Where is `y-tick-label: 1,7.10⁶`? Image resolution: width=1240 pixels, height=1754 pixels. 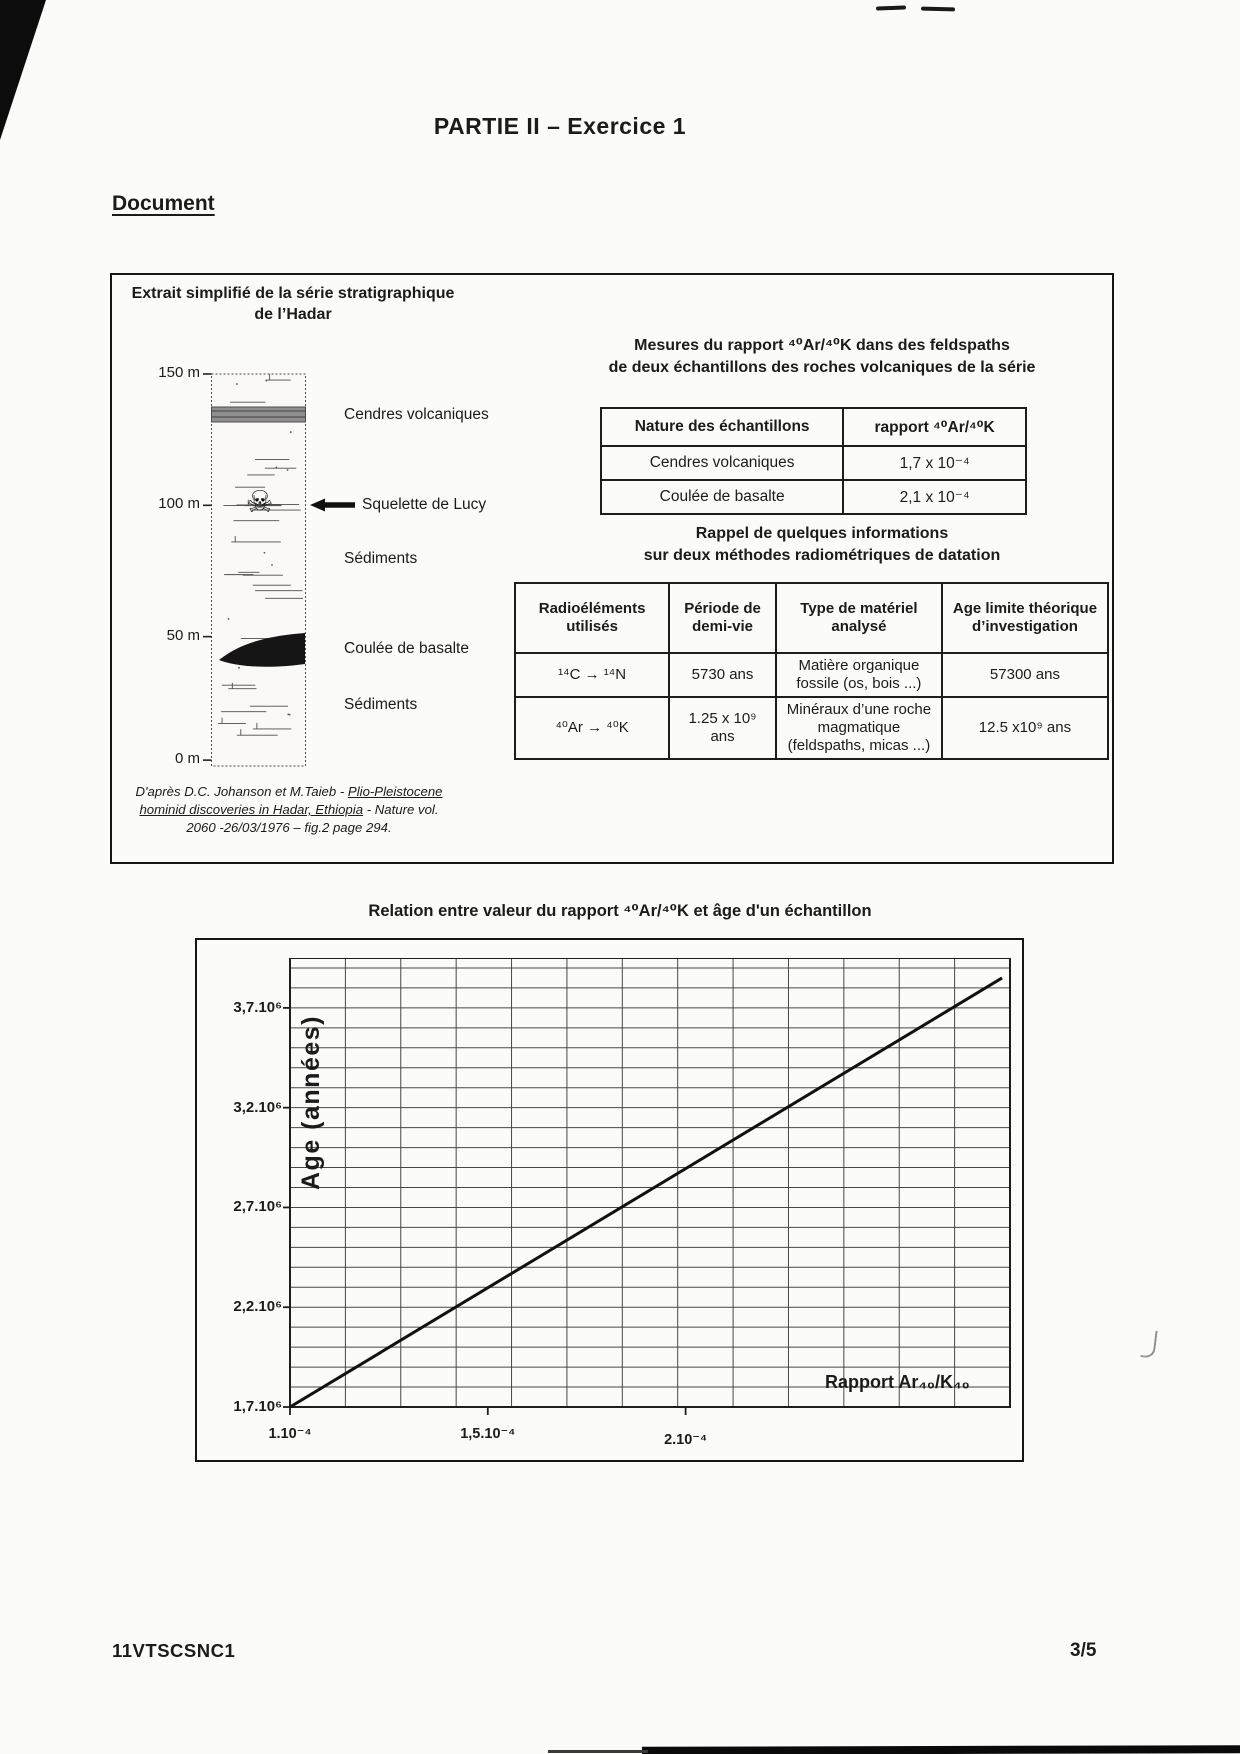 y-tick-label: 1,7.10⁶ is located at coordinates (257, 1406).